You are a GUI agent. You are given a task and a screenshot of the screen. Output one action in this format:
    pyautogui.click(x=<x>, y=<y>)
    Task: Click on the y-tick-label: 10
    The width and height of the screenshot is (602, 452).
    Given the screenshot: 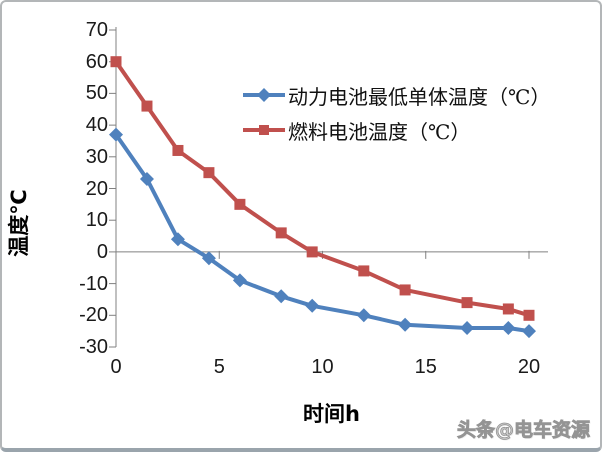 What is the action you would take?
    pyautogui.click(x=96, y=220)
    